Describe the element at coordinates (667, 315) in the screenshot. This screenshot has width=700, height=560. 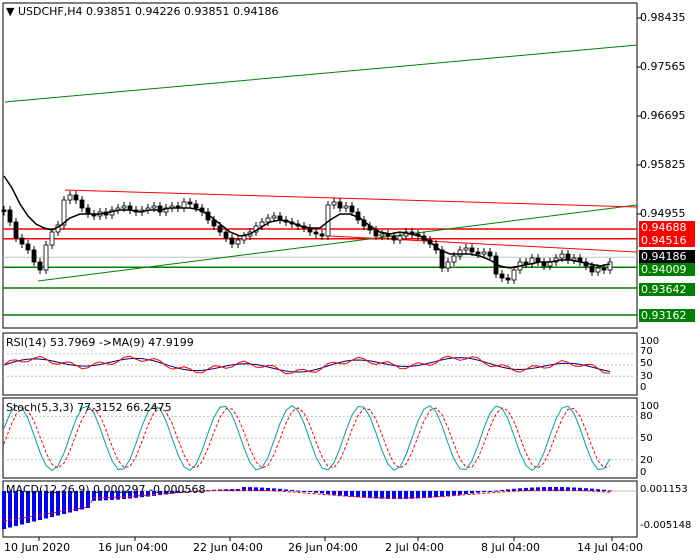
I see `price-tag-support-3: 0.93162` at that location.